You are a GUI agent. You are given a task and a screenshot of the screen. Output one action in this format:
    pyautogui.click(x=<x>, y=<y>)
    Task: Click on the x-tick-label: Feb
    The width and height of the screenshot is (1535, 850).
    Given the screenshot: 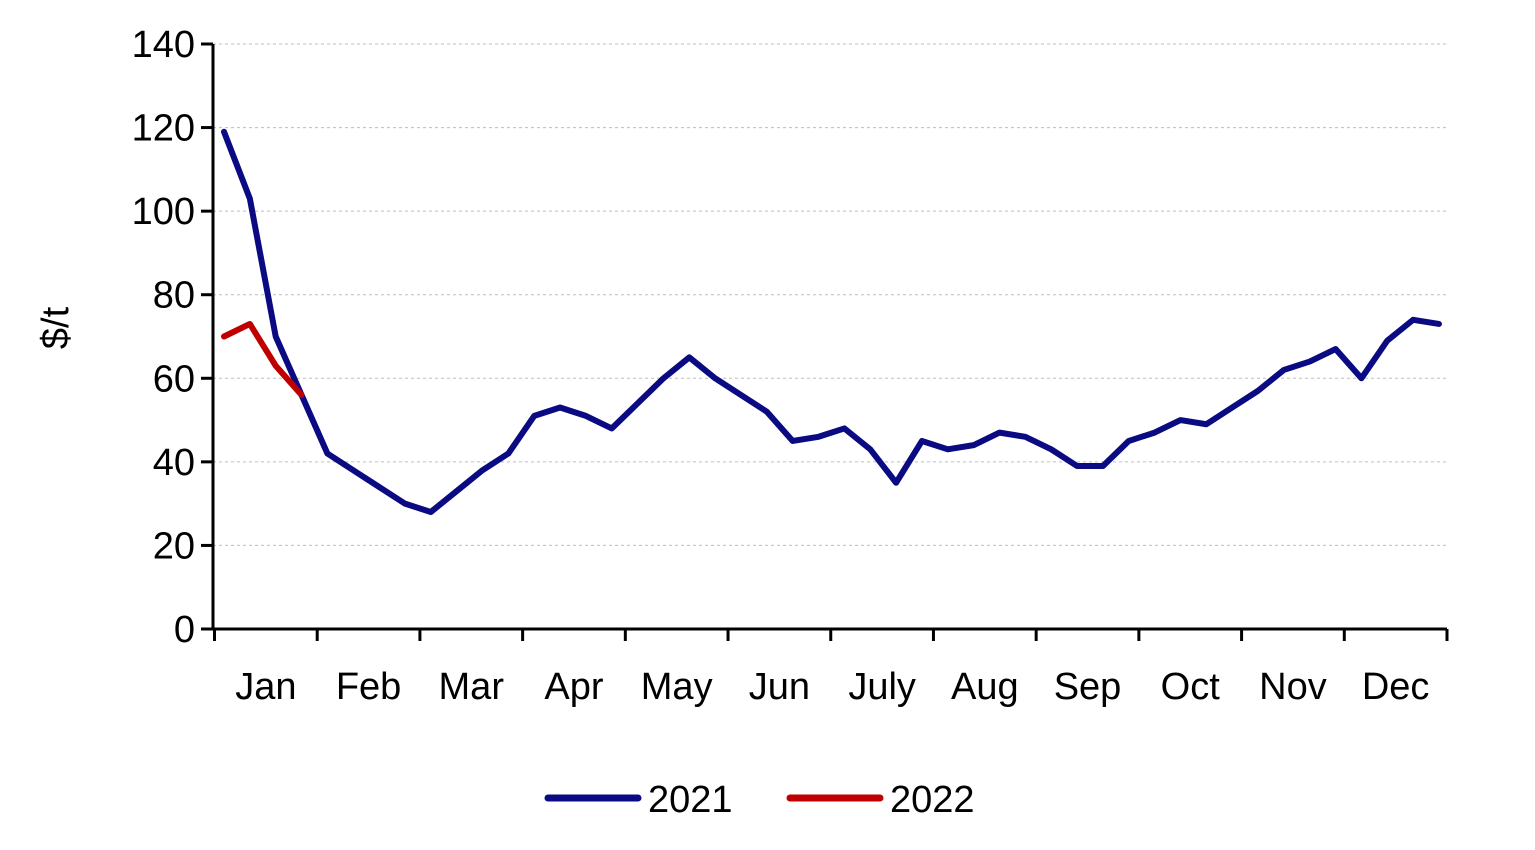 What is the action you would take?
    pyautogui.click(x=368, y=687)
    